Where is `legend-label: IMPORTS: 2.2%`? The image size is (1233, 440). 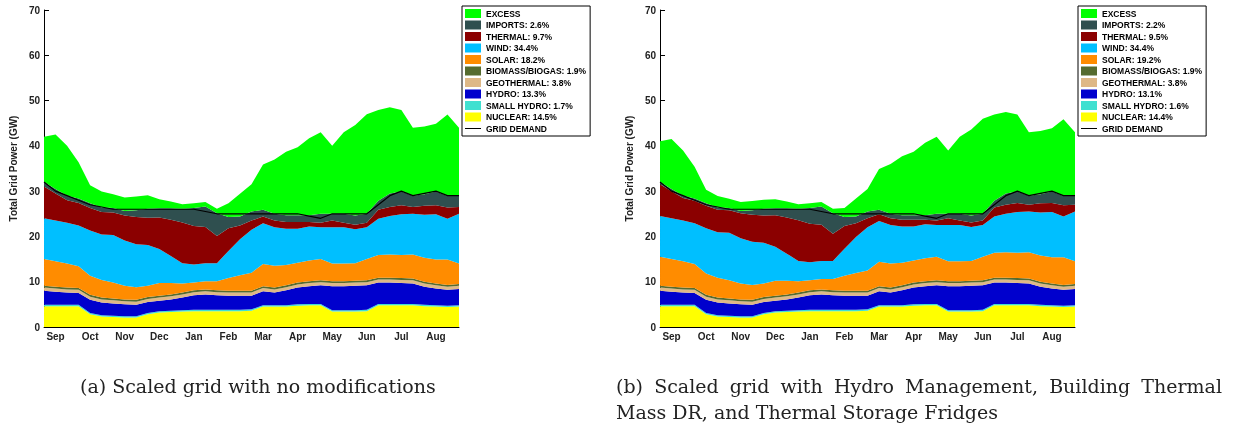 legend-label: IMPORTS: 2.2% is located at coordinates (1134, 25).